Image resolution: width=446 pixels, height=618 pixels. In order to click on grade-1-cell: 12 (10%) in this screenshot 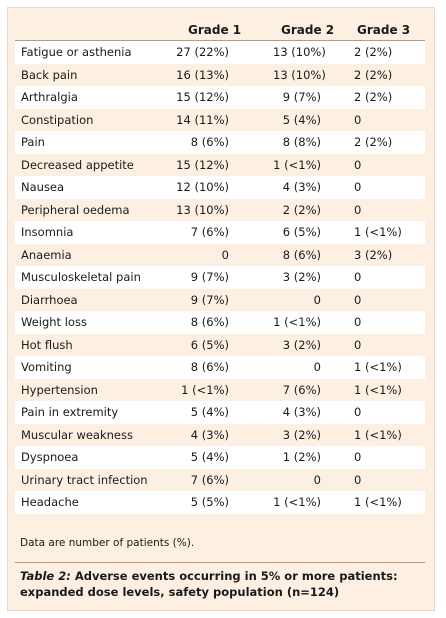, I will do `click(202, 187)`.